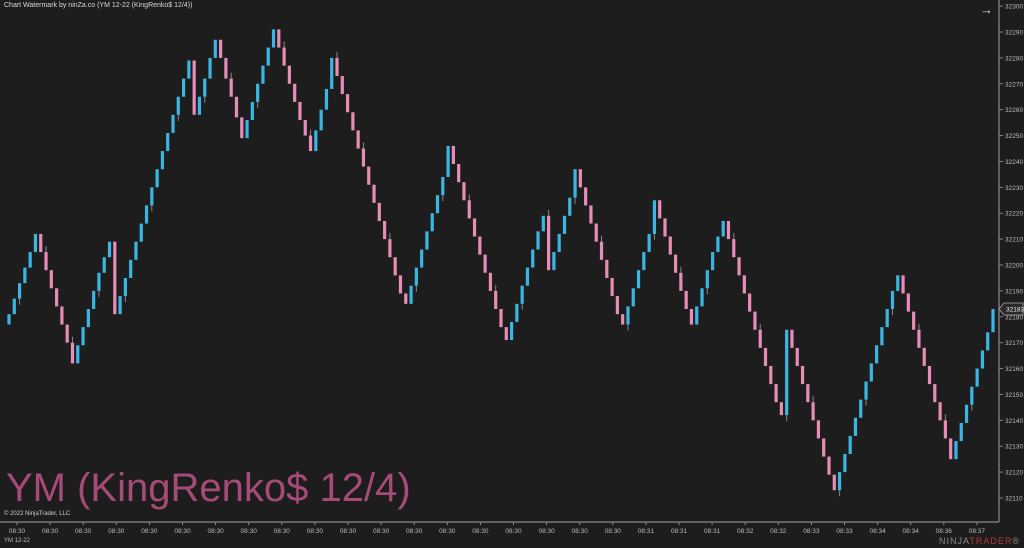  What do you see at coordinates (1011, 309) in the screenshot?
I see `last-price-marker` at bounding box center [1011, 309].